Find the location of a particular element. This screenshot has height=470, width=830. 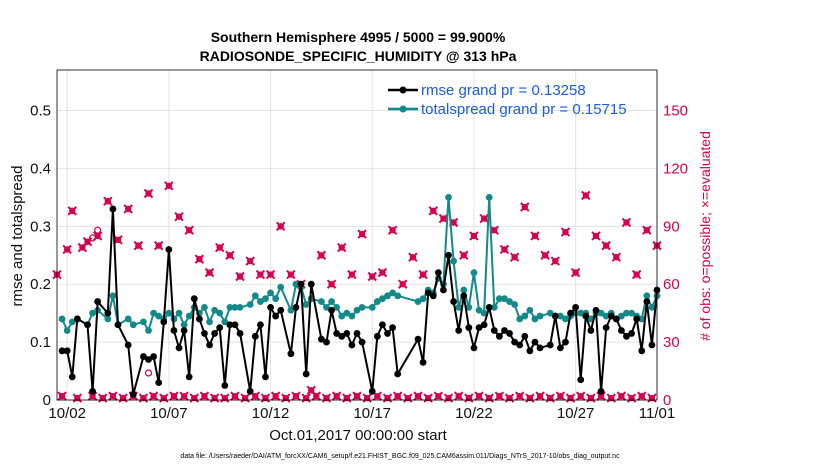

y-tick-label-right: 0 is located at coordinates (667, 400).